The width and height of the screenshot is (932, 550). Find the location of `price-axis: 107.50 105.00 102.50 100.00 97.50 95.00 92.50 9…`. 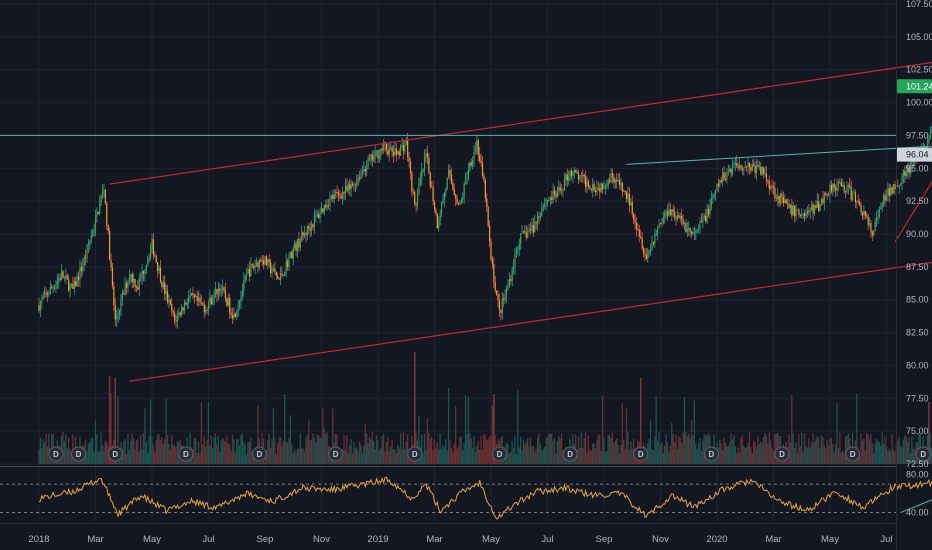

price-axis: 107.50 105.00 102.50 100.00 97.50 95.00 92.50 9… is located at coordinates (919, 234).